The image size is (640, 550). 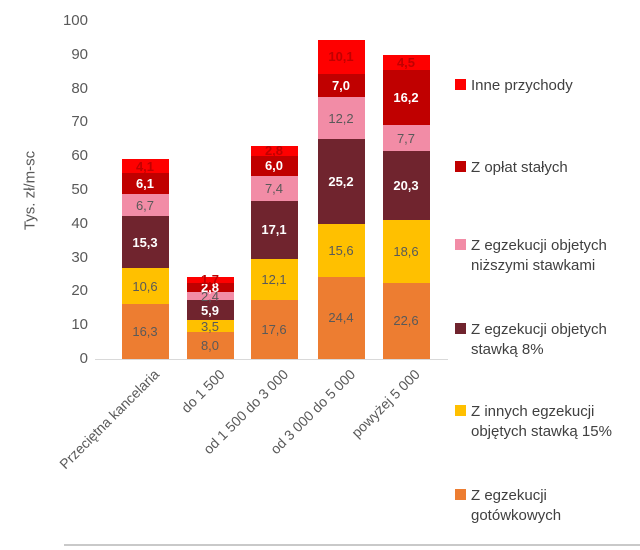 I want to click on bar-segment: 24,4, so click(x=341, y=317).